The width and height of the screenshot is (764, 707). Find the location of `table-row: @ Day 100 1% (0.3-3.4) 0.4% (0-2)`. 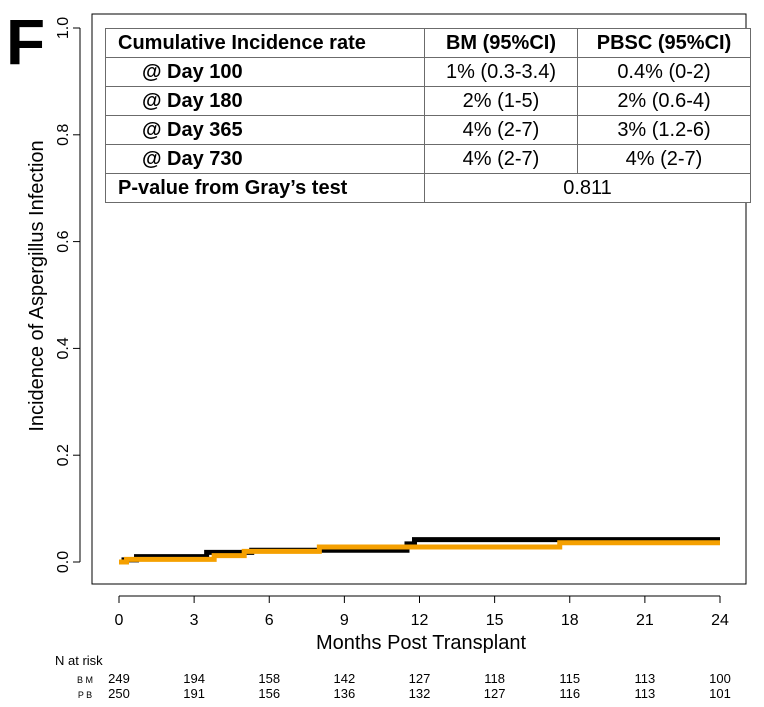

table-row: @ Day 100 1% (0.3-3.4) 0.4% (0-2) is located at coordinates (428, 72).